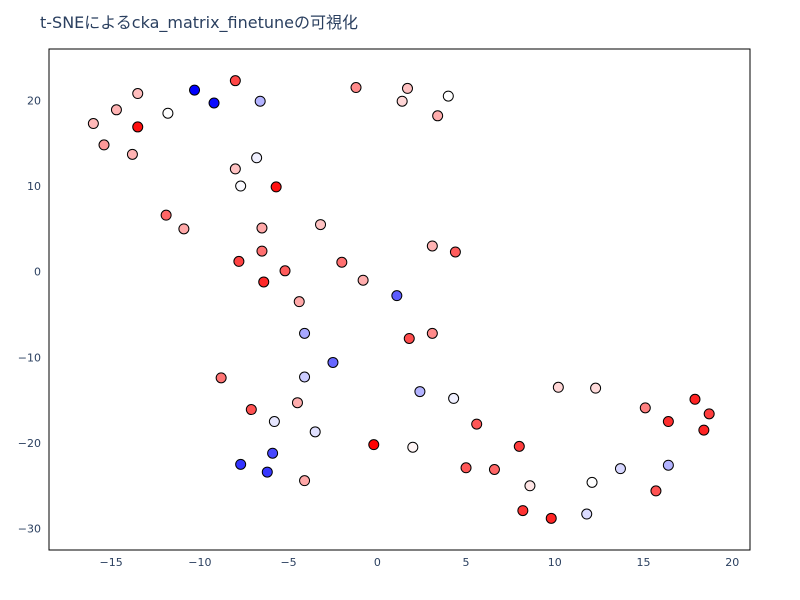 Image resolution: width=800 pixels, height=600 pixels. I want to click on x-tick-label: −10, so click(199, 562).